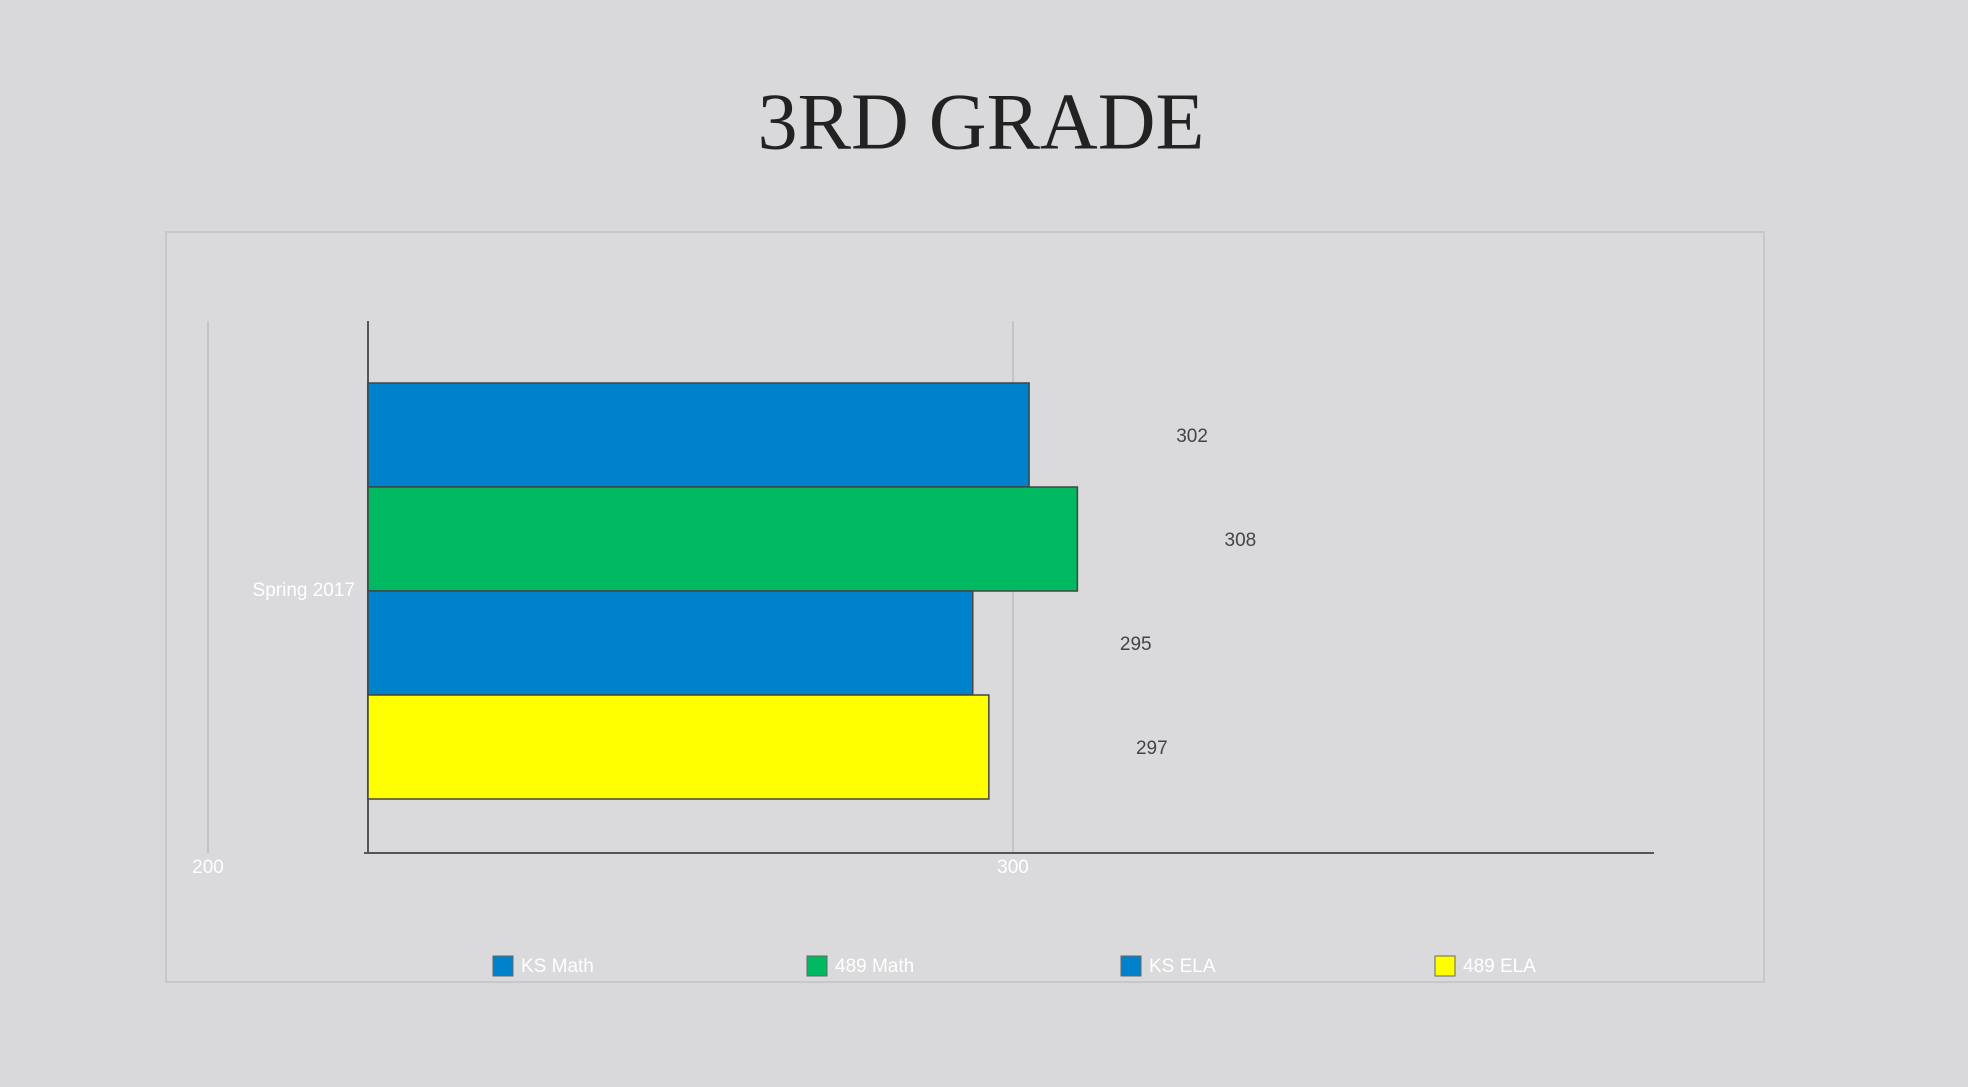 This screenshot has height=1087, width=1968. Describe the element at coordinates (1241, 540) in the screenshot. I see `data-label: 308` at that location.